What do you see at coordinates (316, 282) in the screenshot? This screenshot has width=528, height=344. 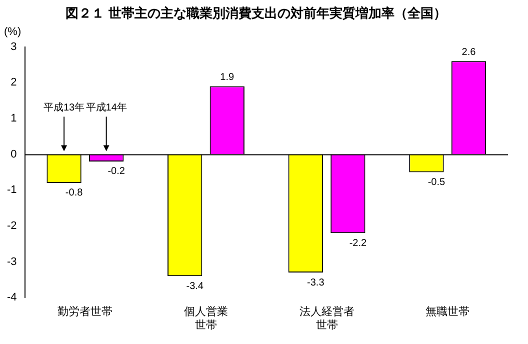 I see `data-label: -3.3` at bounding box center [316, 282].